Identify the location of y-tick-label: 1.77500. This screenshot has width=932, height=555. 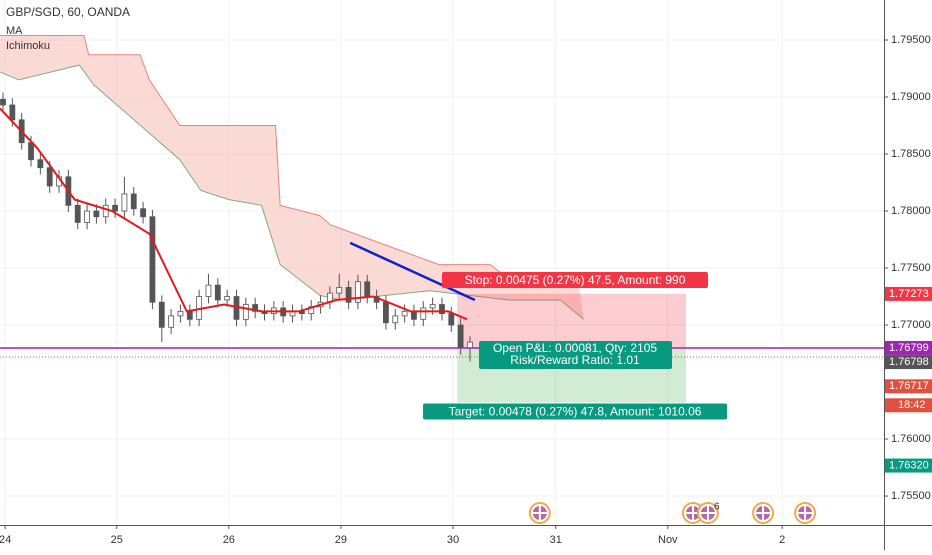
(911, 268).